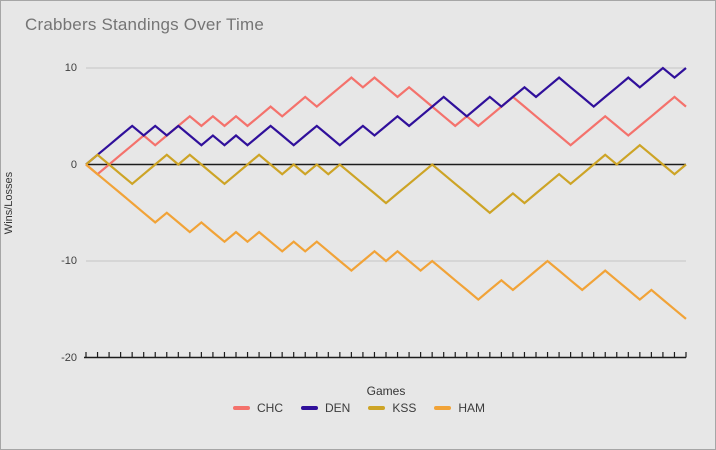 Image resolution: width=716 pixels, height=450 pixels. What do you see at coordinates (358, 408) in the screenshot?
I see `legend: CHC DEN KSS HAM` at bounding box center [358, 408].